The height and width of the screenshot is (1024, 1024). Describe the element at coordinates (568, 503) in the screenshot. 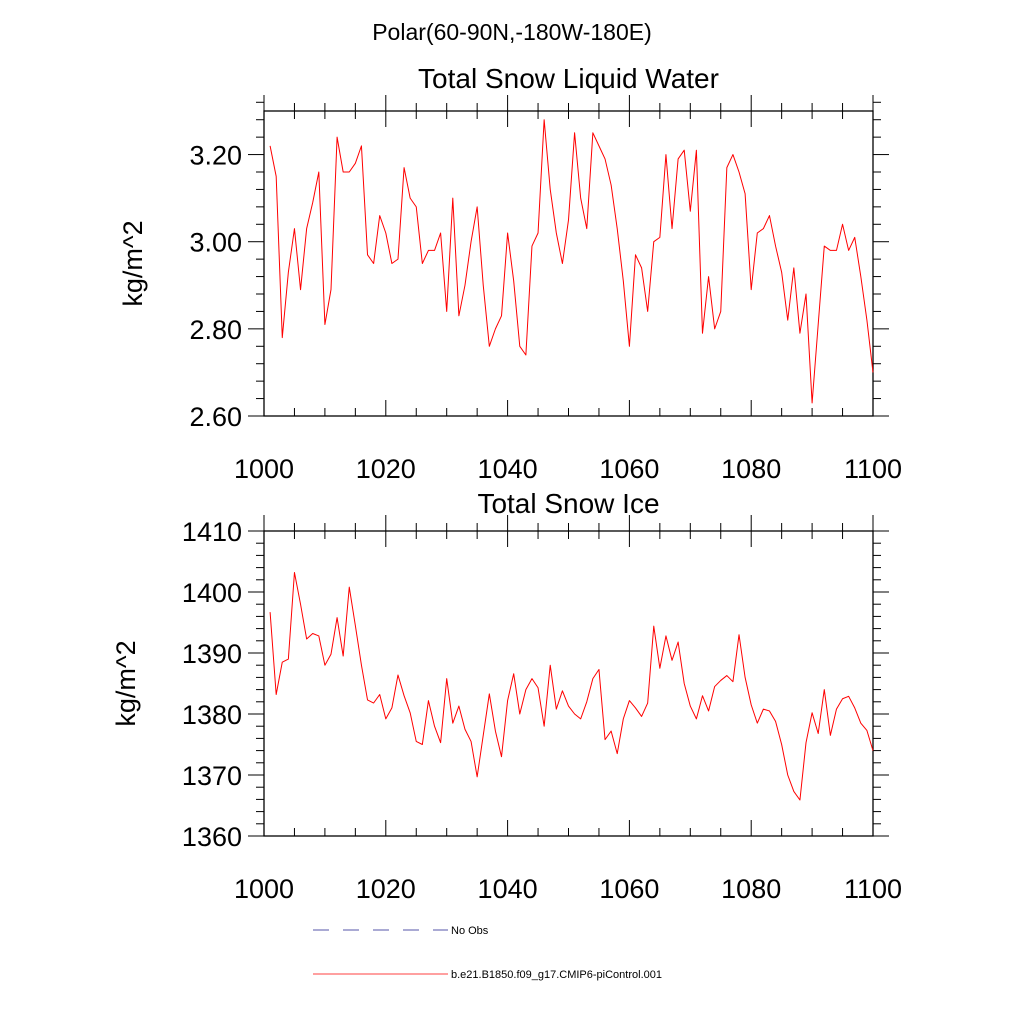

I see `chart-title: Total Snow Ice` at that location.